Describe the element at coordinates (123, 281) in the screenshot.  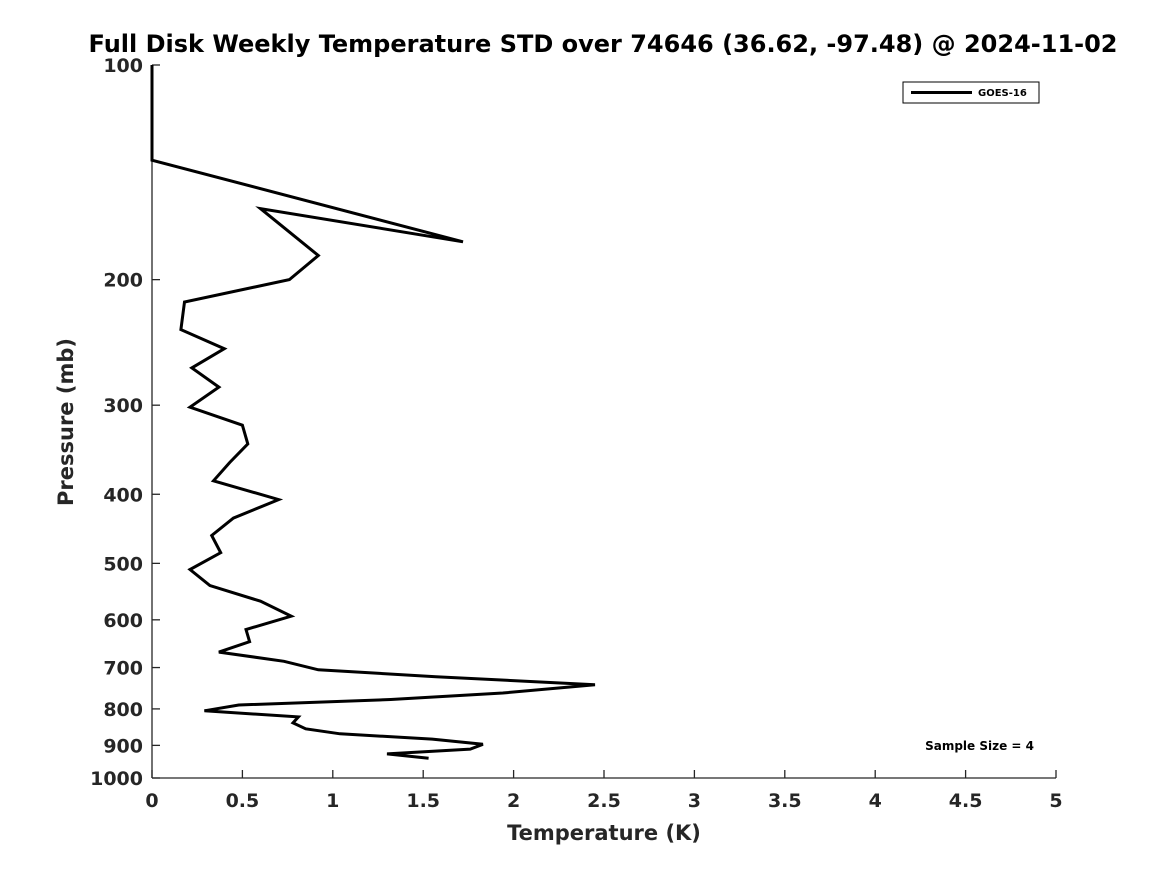
I see `y-tick-label: 200` at that location.